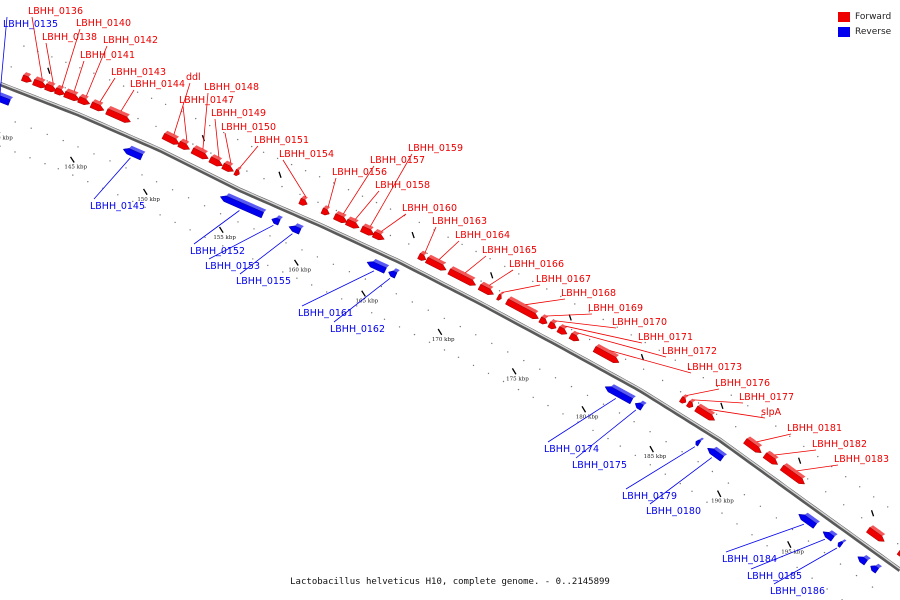 This screenshot has width=900, height=600. I want to click on gene-label: LBHH_0164, so click(482, 235).